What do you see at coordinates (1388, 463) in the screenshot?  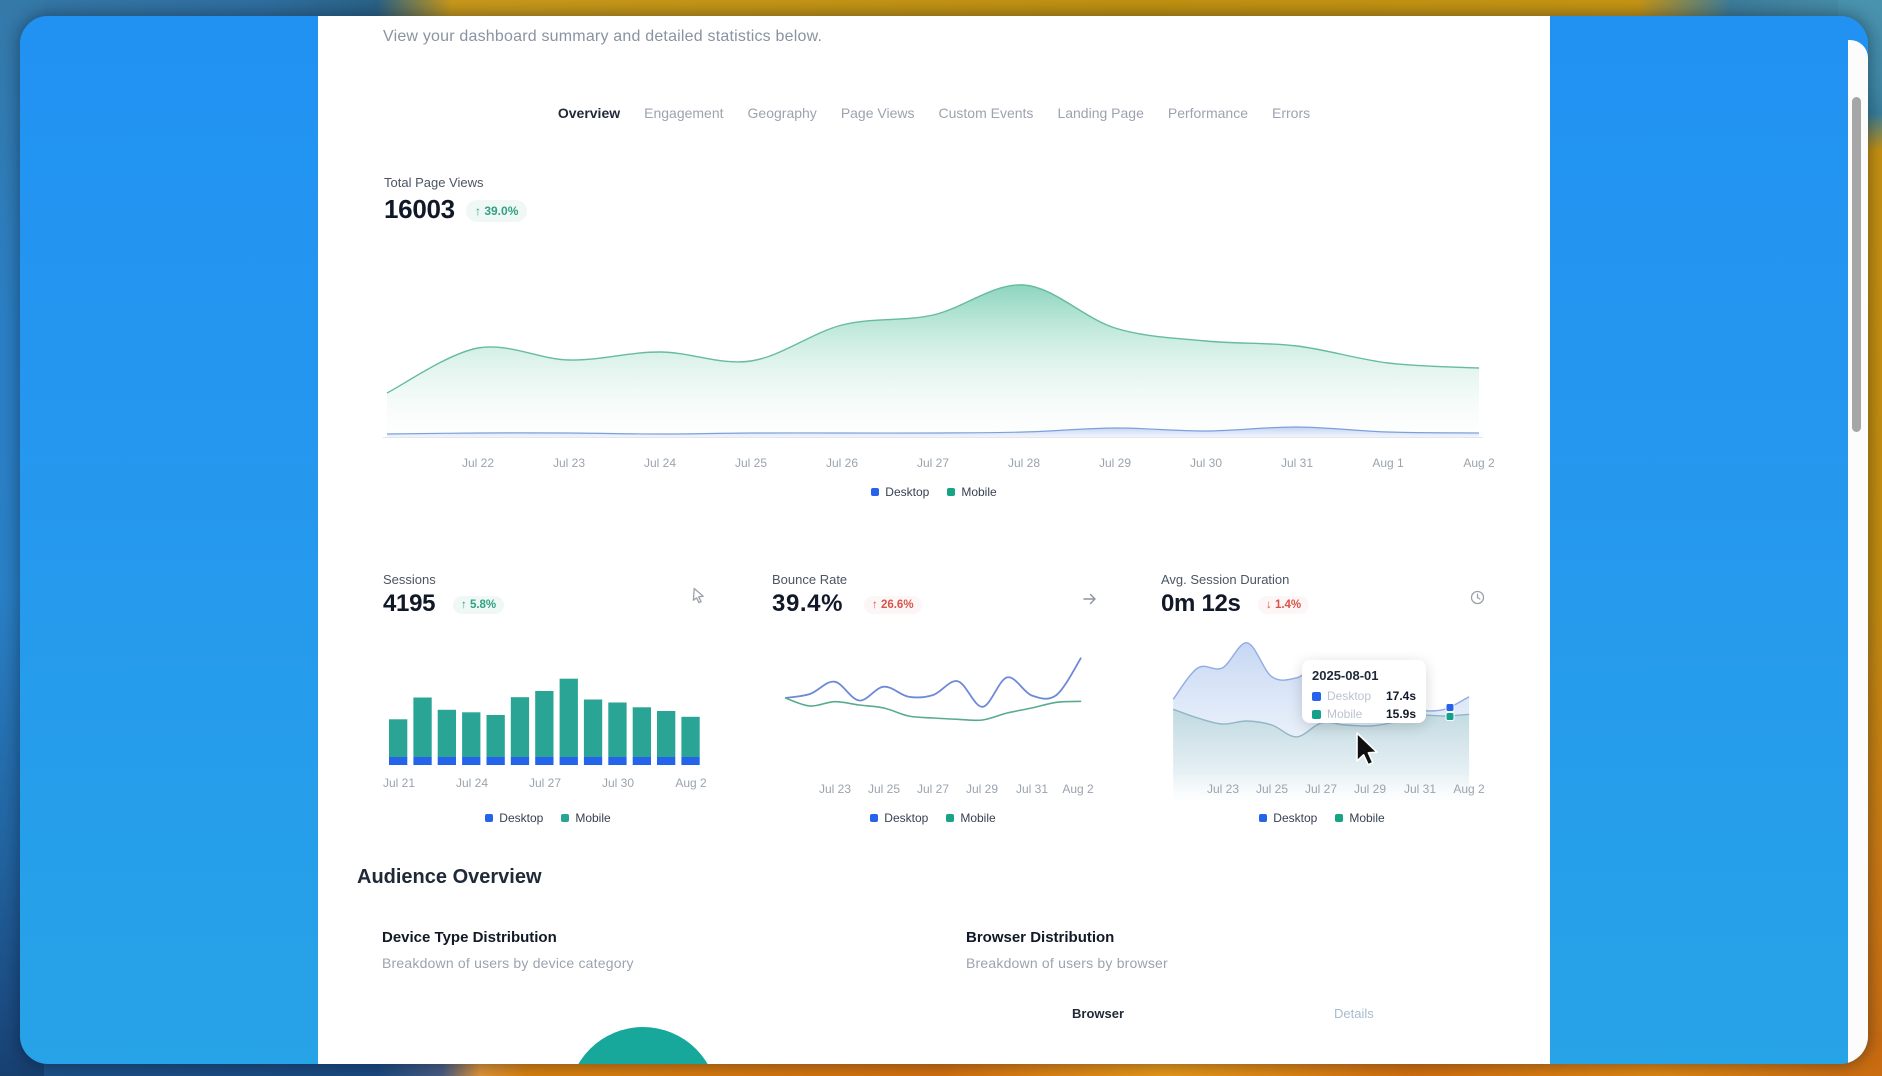 I see `svg-text: Aug 1` at bounding box center [1388, 463].